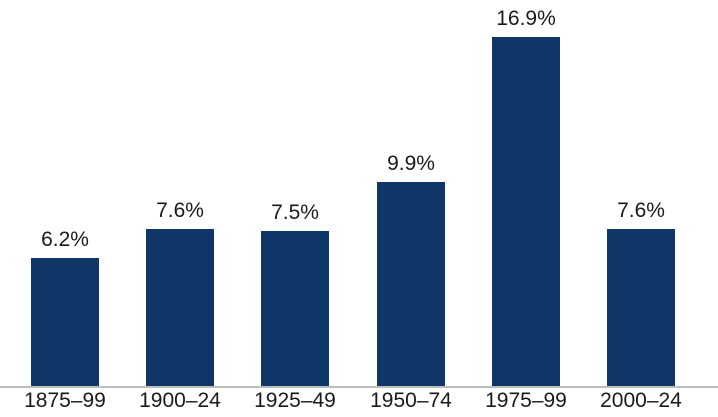 The width and height of the screenshot is (718, 417). Describe the element at coordinates (411, 400) in the screenshot. I see `x-axis-tick-label: 1950–74` at that location.